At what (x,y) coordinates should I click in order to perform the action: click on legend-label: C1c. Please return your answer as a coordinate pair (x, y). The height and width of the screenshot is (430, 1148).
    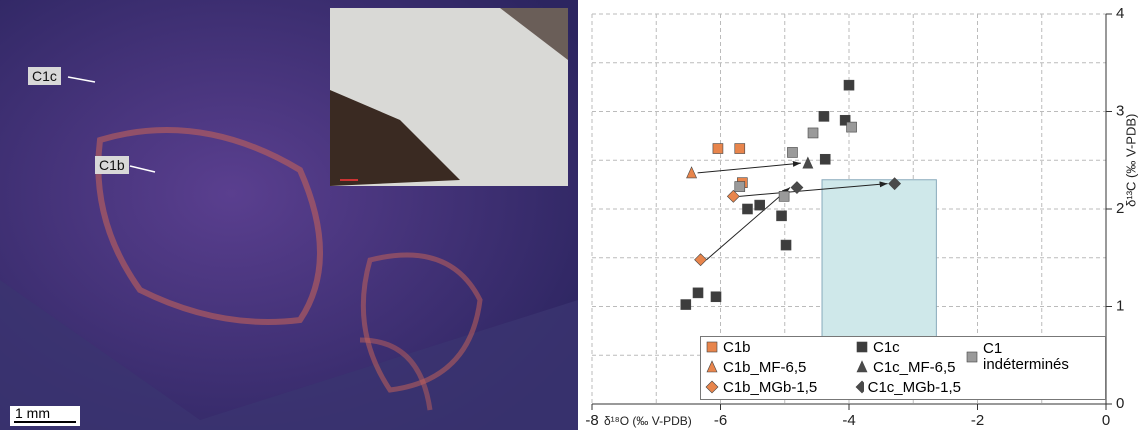
    Looking at the image, I should click on (886, 347).